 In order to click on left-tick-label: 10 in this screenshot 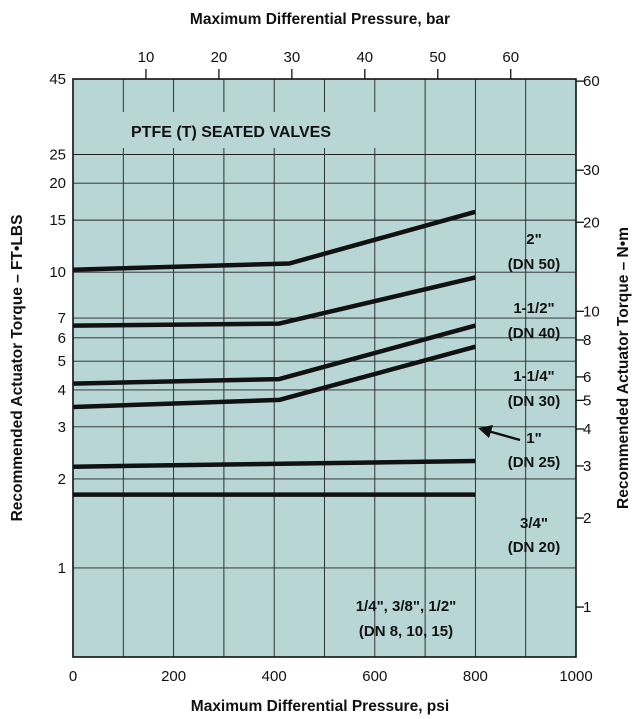, I will do `click(57, 272)`.